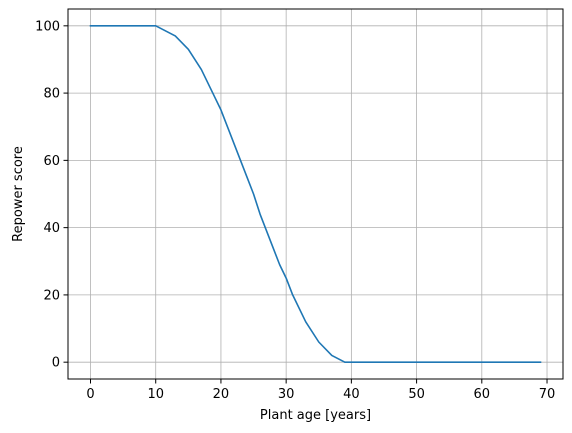 The width and height of the screenshot is (572, 433). What do you see at coordinates (547, 394) in the screenshot?
I see `x-tick-label: 70` at bounding box center [547, 394].